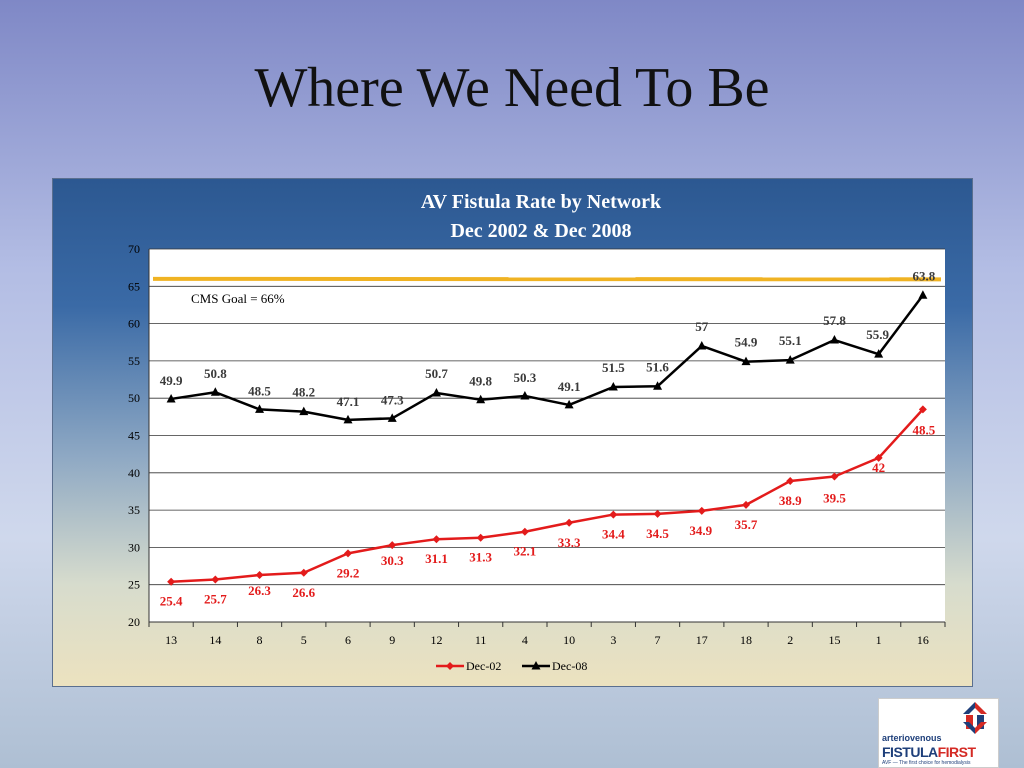 Image resolution: width=1024 pixels, height=768 pixels. Describe the element at coordinates (436, 640) in the screenshot. I see `x-tick-label: 12` at that location.